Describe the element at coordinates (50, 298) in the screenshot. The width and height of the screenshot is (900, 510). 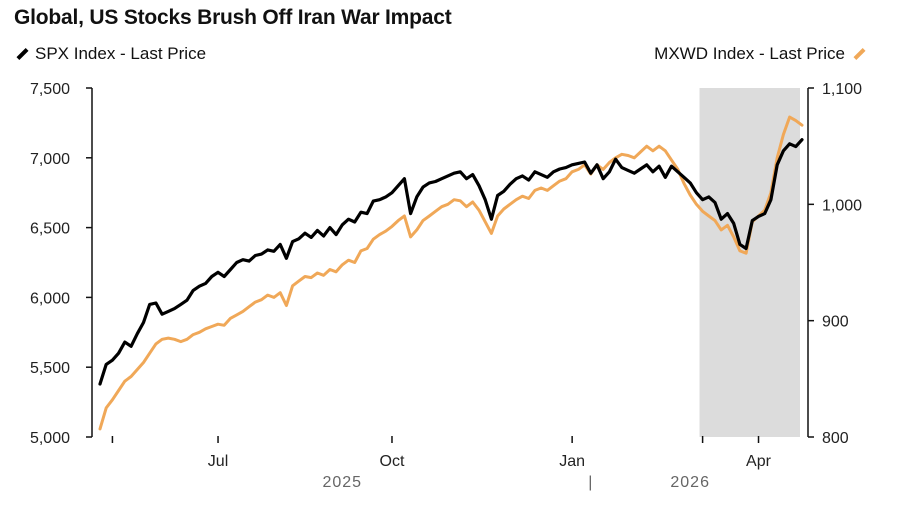
I see `left-tick-label: 6,000` at that location.